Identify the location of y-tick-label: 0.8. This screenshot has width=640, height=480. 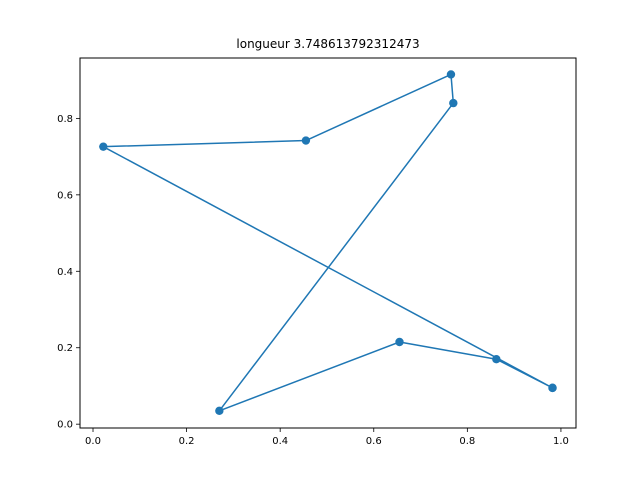
(65, 119).